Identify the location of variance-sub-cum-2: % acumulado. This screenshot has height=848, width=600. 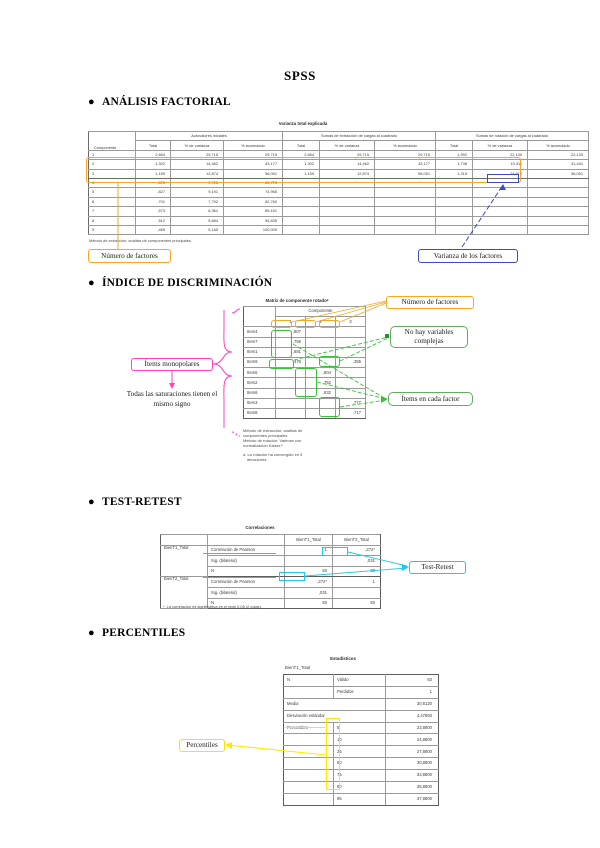
(405, 145).